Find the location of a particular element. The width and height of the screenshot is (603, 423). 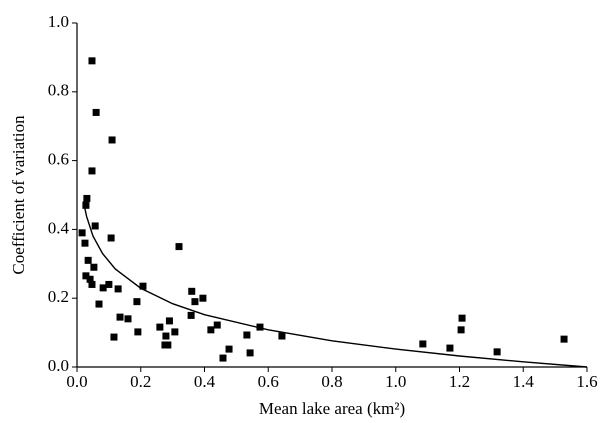

y-tick-label: 0.0 is located at coordinates (58, 365).